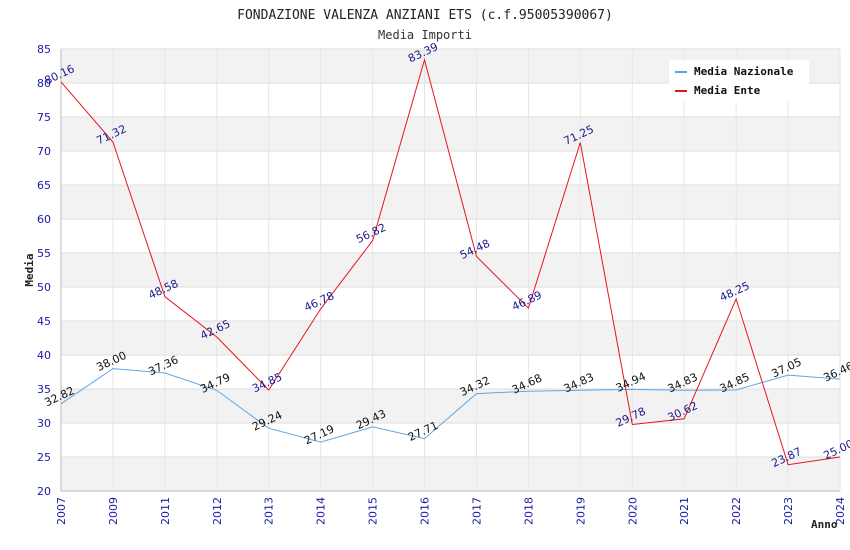  Describe the element at coordinates (44, 457) in the screenshot. I see `y-tick-label: 25` at that location.